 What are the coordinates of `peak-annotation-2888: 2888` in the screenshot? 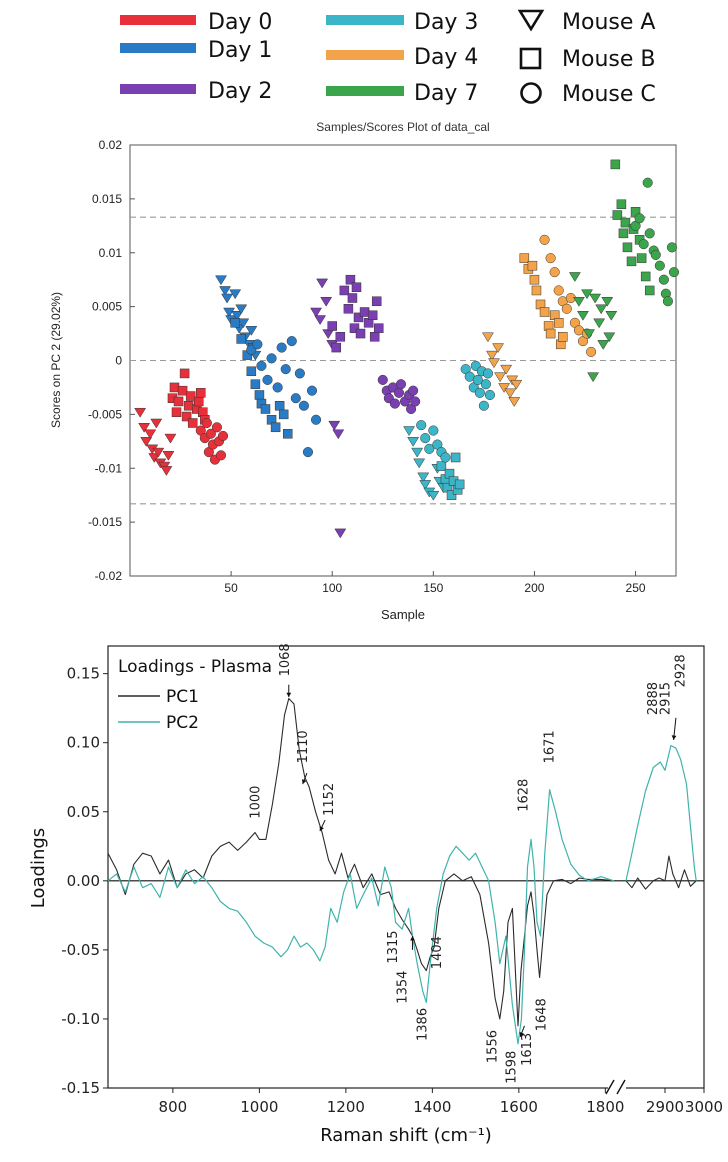 It's located at (653, 698).